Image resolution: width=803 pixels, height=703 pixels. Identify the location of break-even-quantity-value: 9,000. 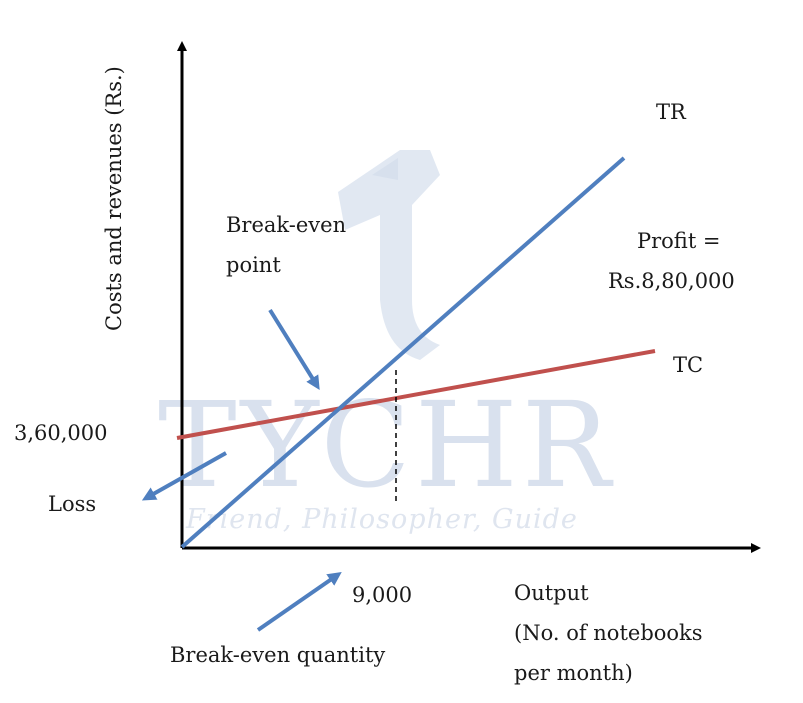
(382, 595).